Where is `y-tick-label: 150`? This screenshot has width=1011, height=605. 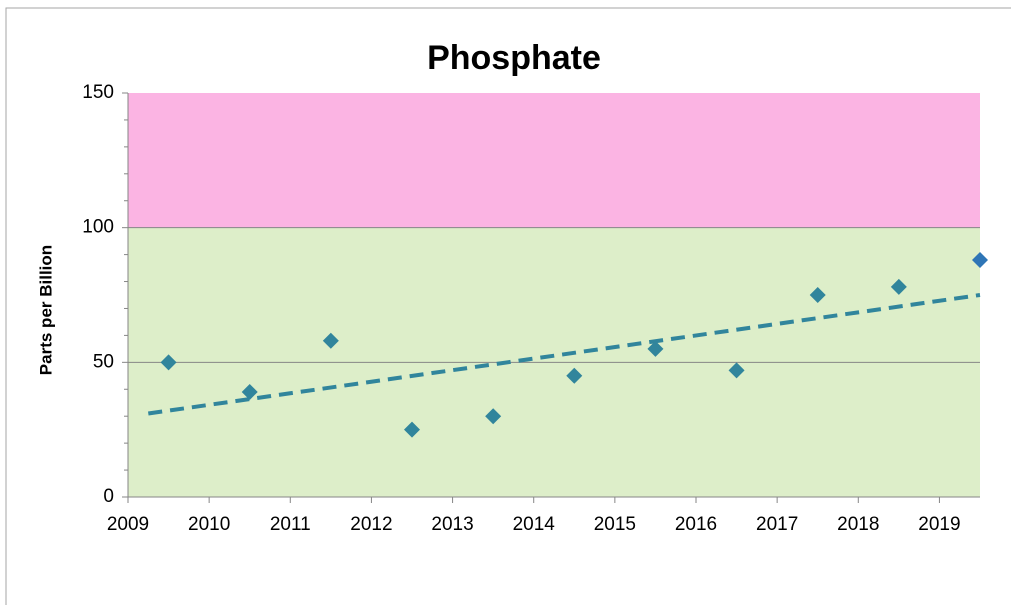
y-tick-label: 150 is located at coordinates (98, 92).